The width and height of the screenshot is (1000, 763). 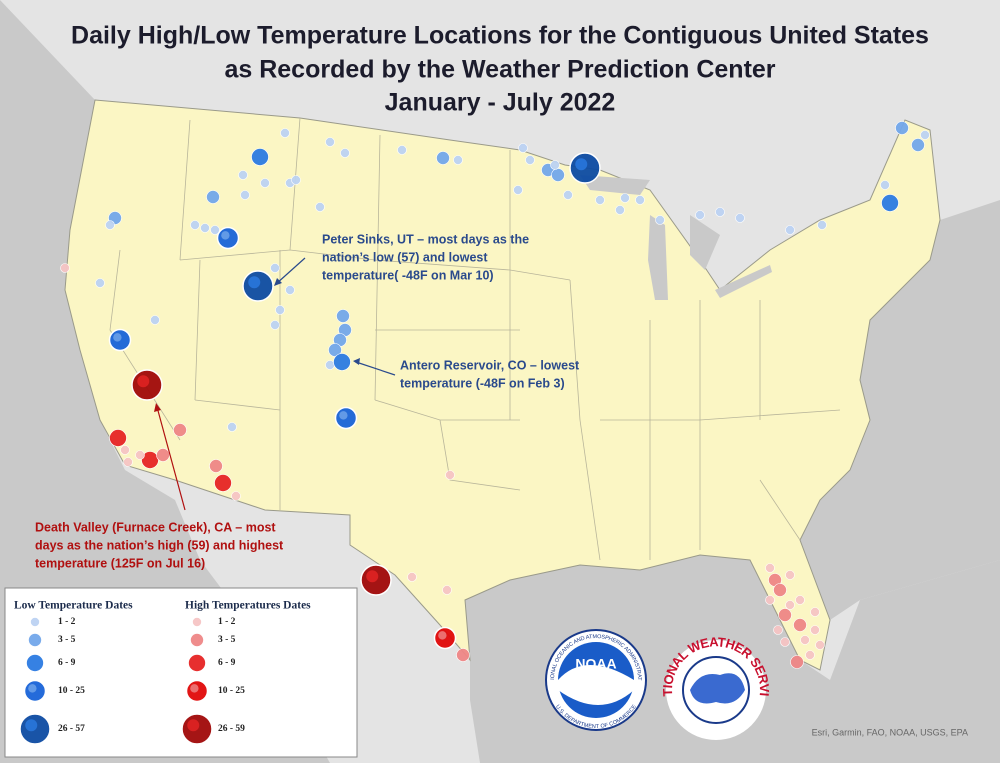 What do you see at coordinates (408, 275) in the screenshot?
I see `annotation: temperature( -48F on Mar 10)` at bounding box center [408, 275].